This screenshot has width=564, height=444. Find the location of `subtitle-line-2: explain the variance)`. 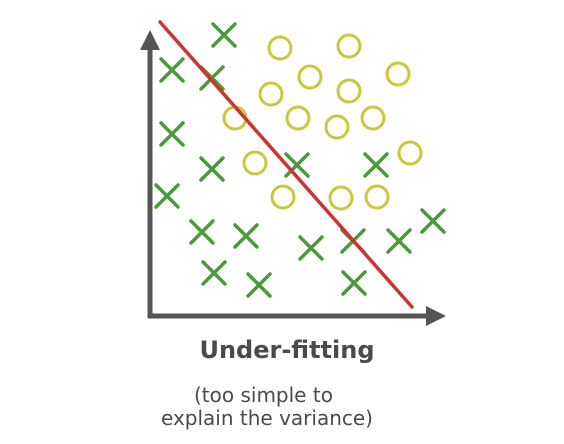

subtitle-line-2: explain the variance) is located at coordinates (267, 418).